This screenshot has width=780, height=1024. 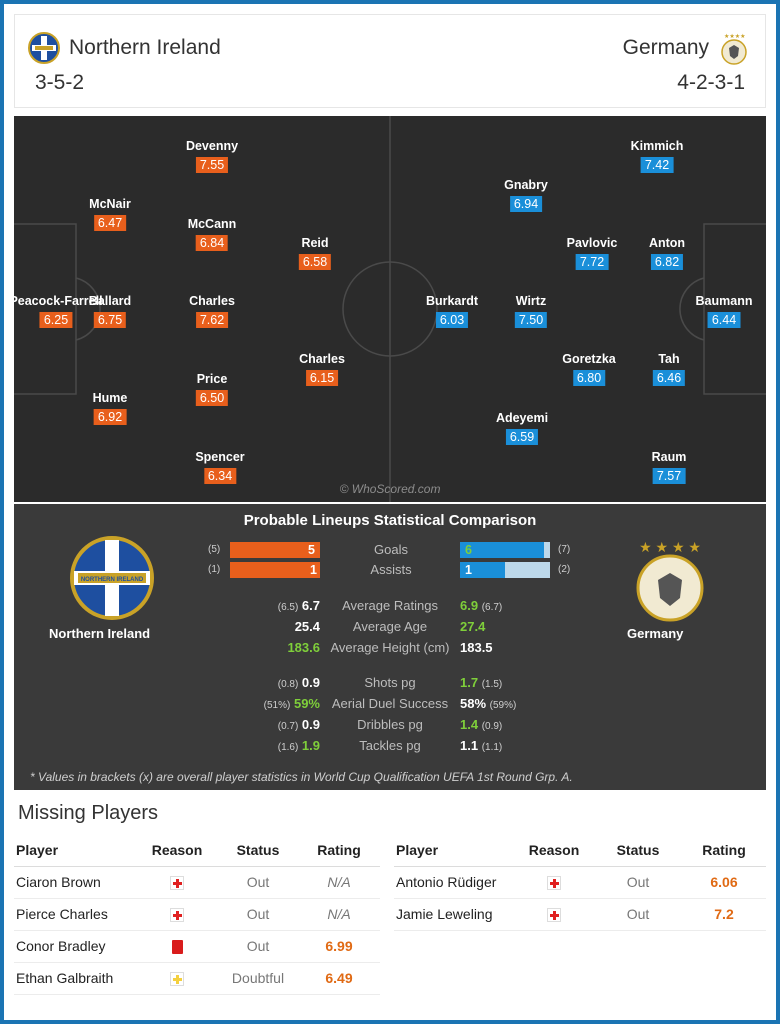 I want to click on table-row: Antonio Rüdiger Out 6.06, so click(x=580, y=882).